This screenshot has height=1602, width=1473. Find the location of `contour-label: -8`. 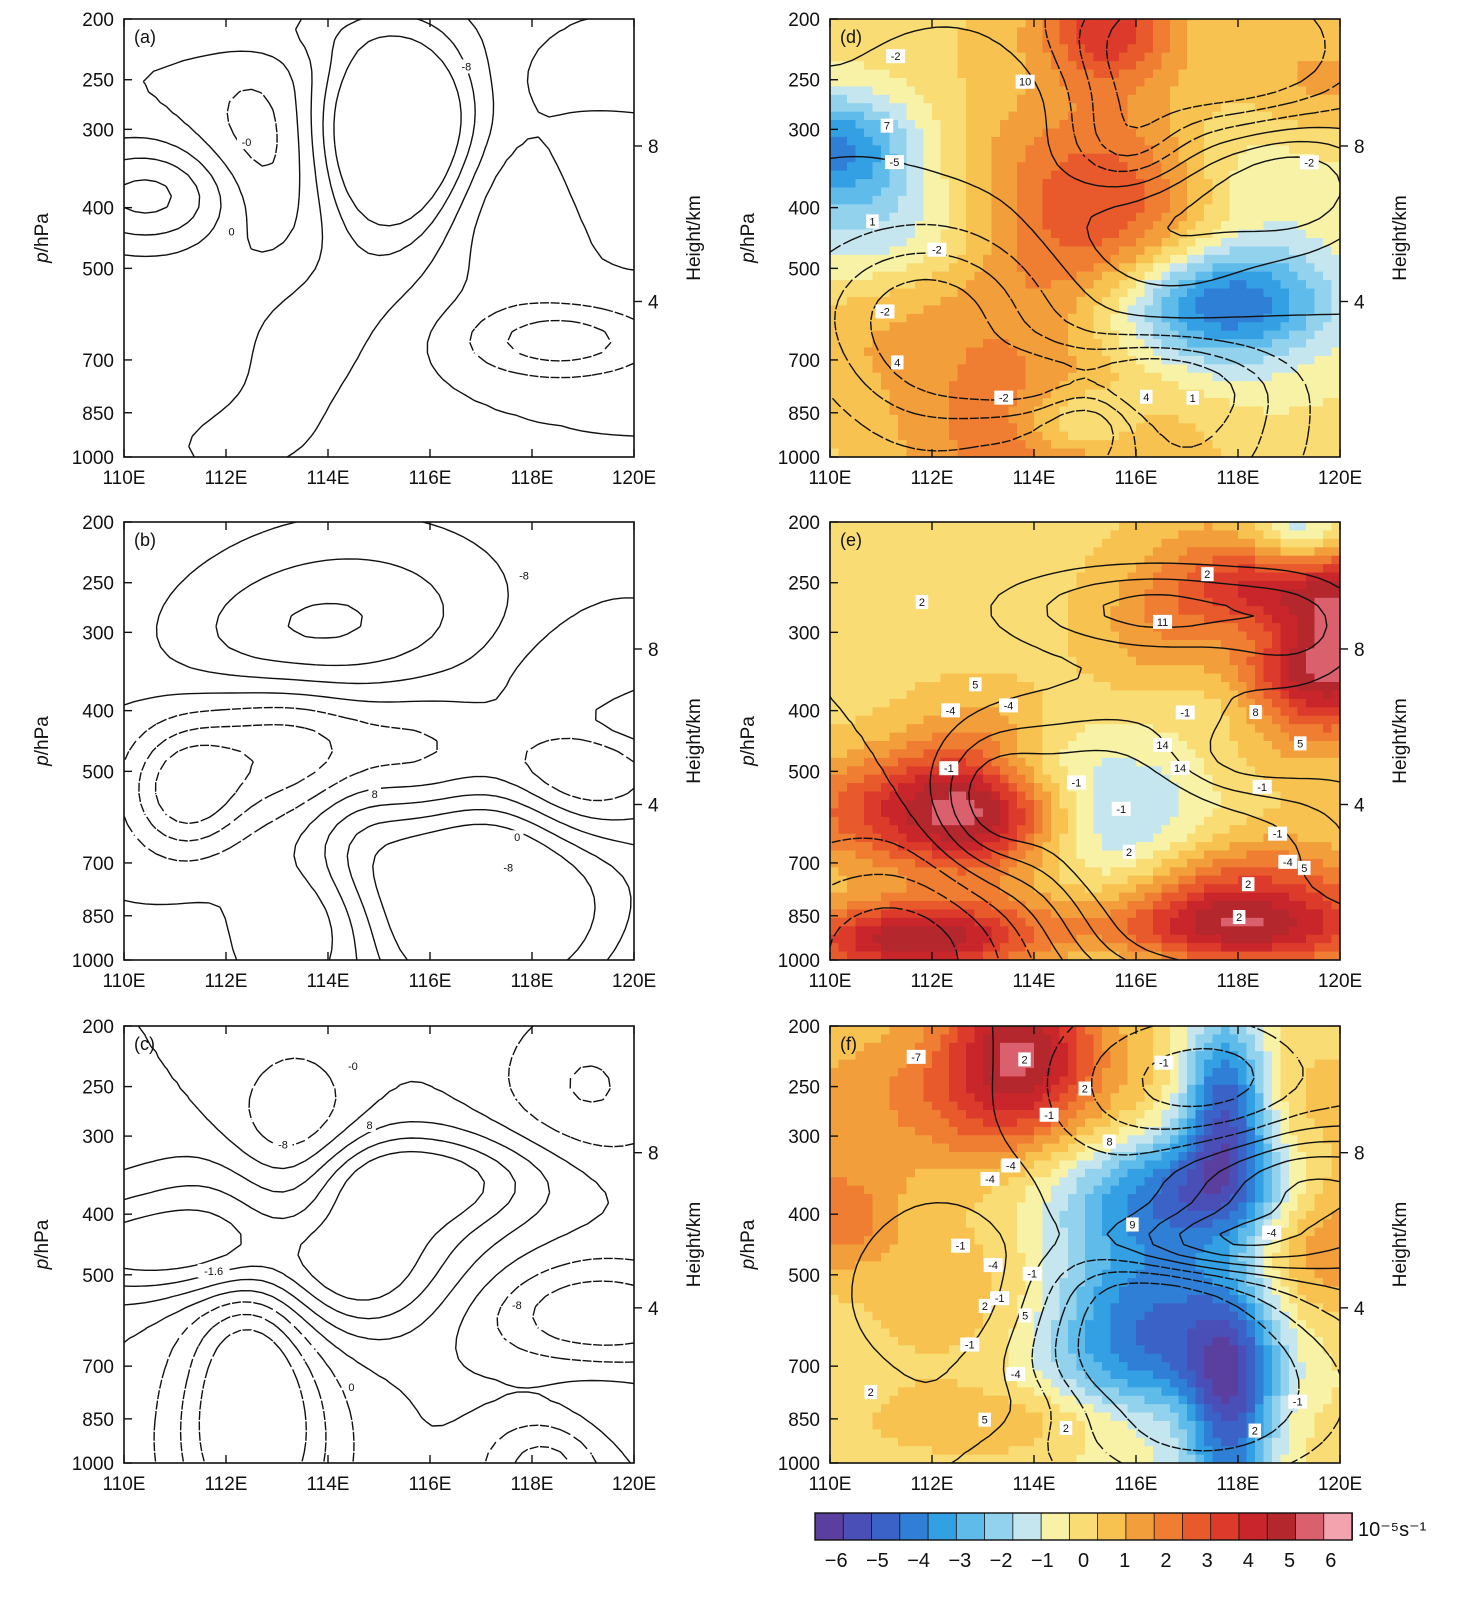

contour-label: -8 is located at coordinates (508, 867).